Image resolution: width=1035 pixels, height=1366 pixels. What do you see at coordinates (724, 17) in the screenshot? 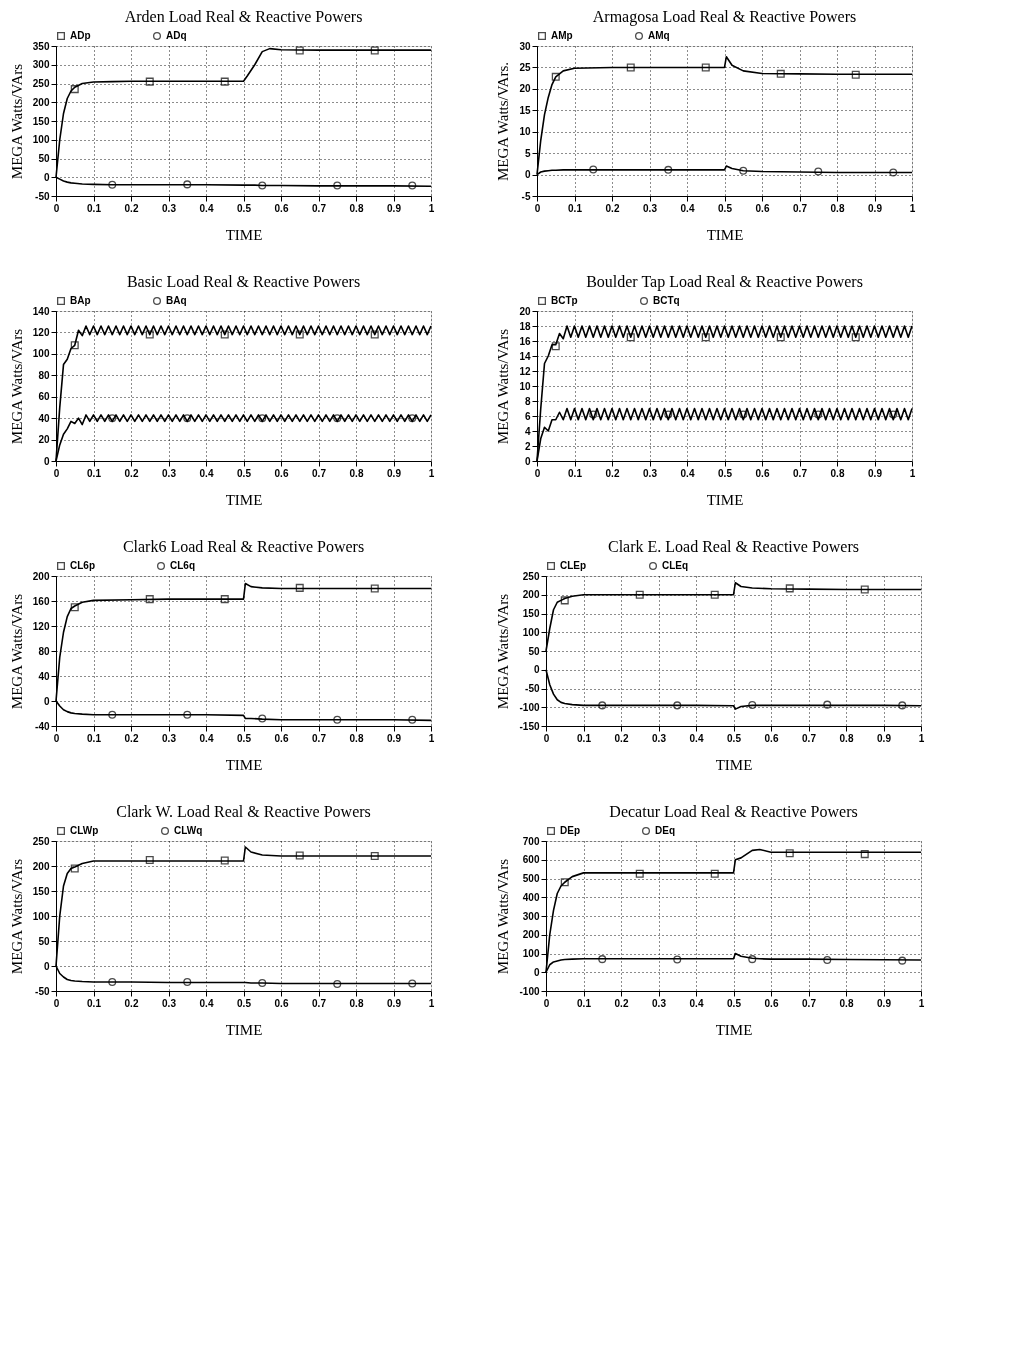
I see `chart-title: Armagosa Load Real & Reactive Powers` at bounding box center [724, 17].